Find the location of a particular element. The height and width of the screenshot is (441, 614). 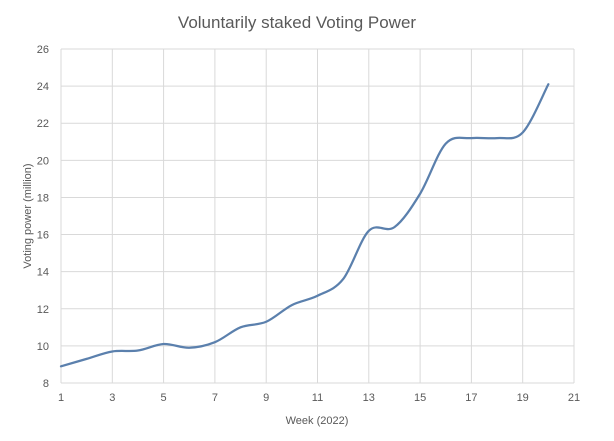

x-tick-label: 5 is located at coordinates (164, 398).